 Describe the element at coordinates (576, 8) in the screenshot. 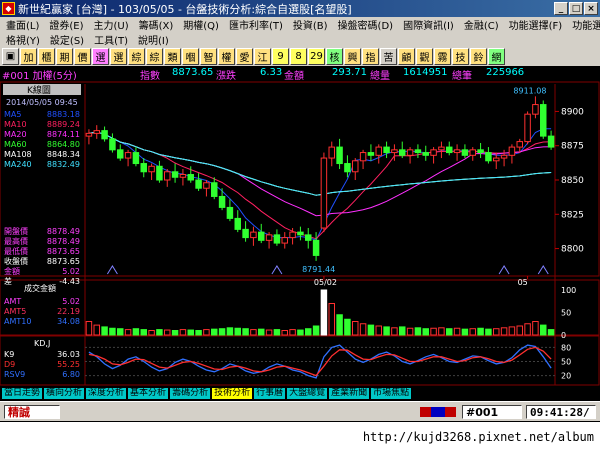

I see `maximize-button: □` at that location.